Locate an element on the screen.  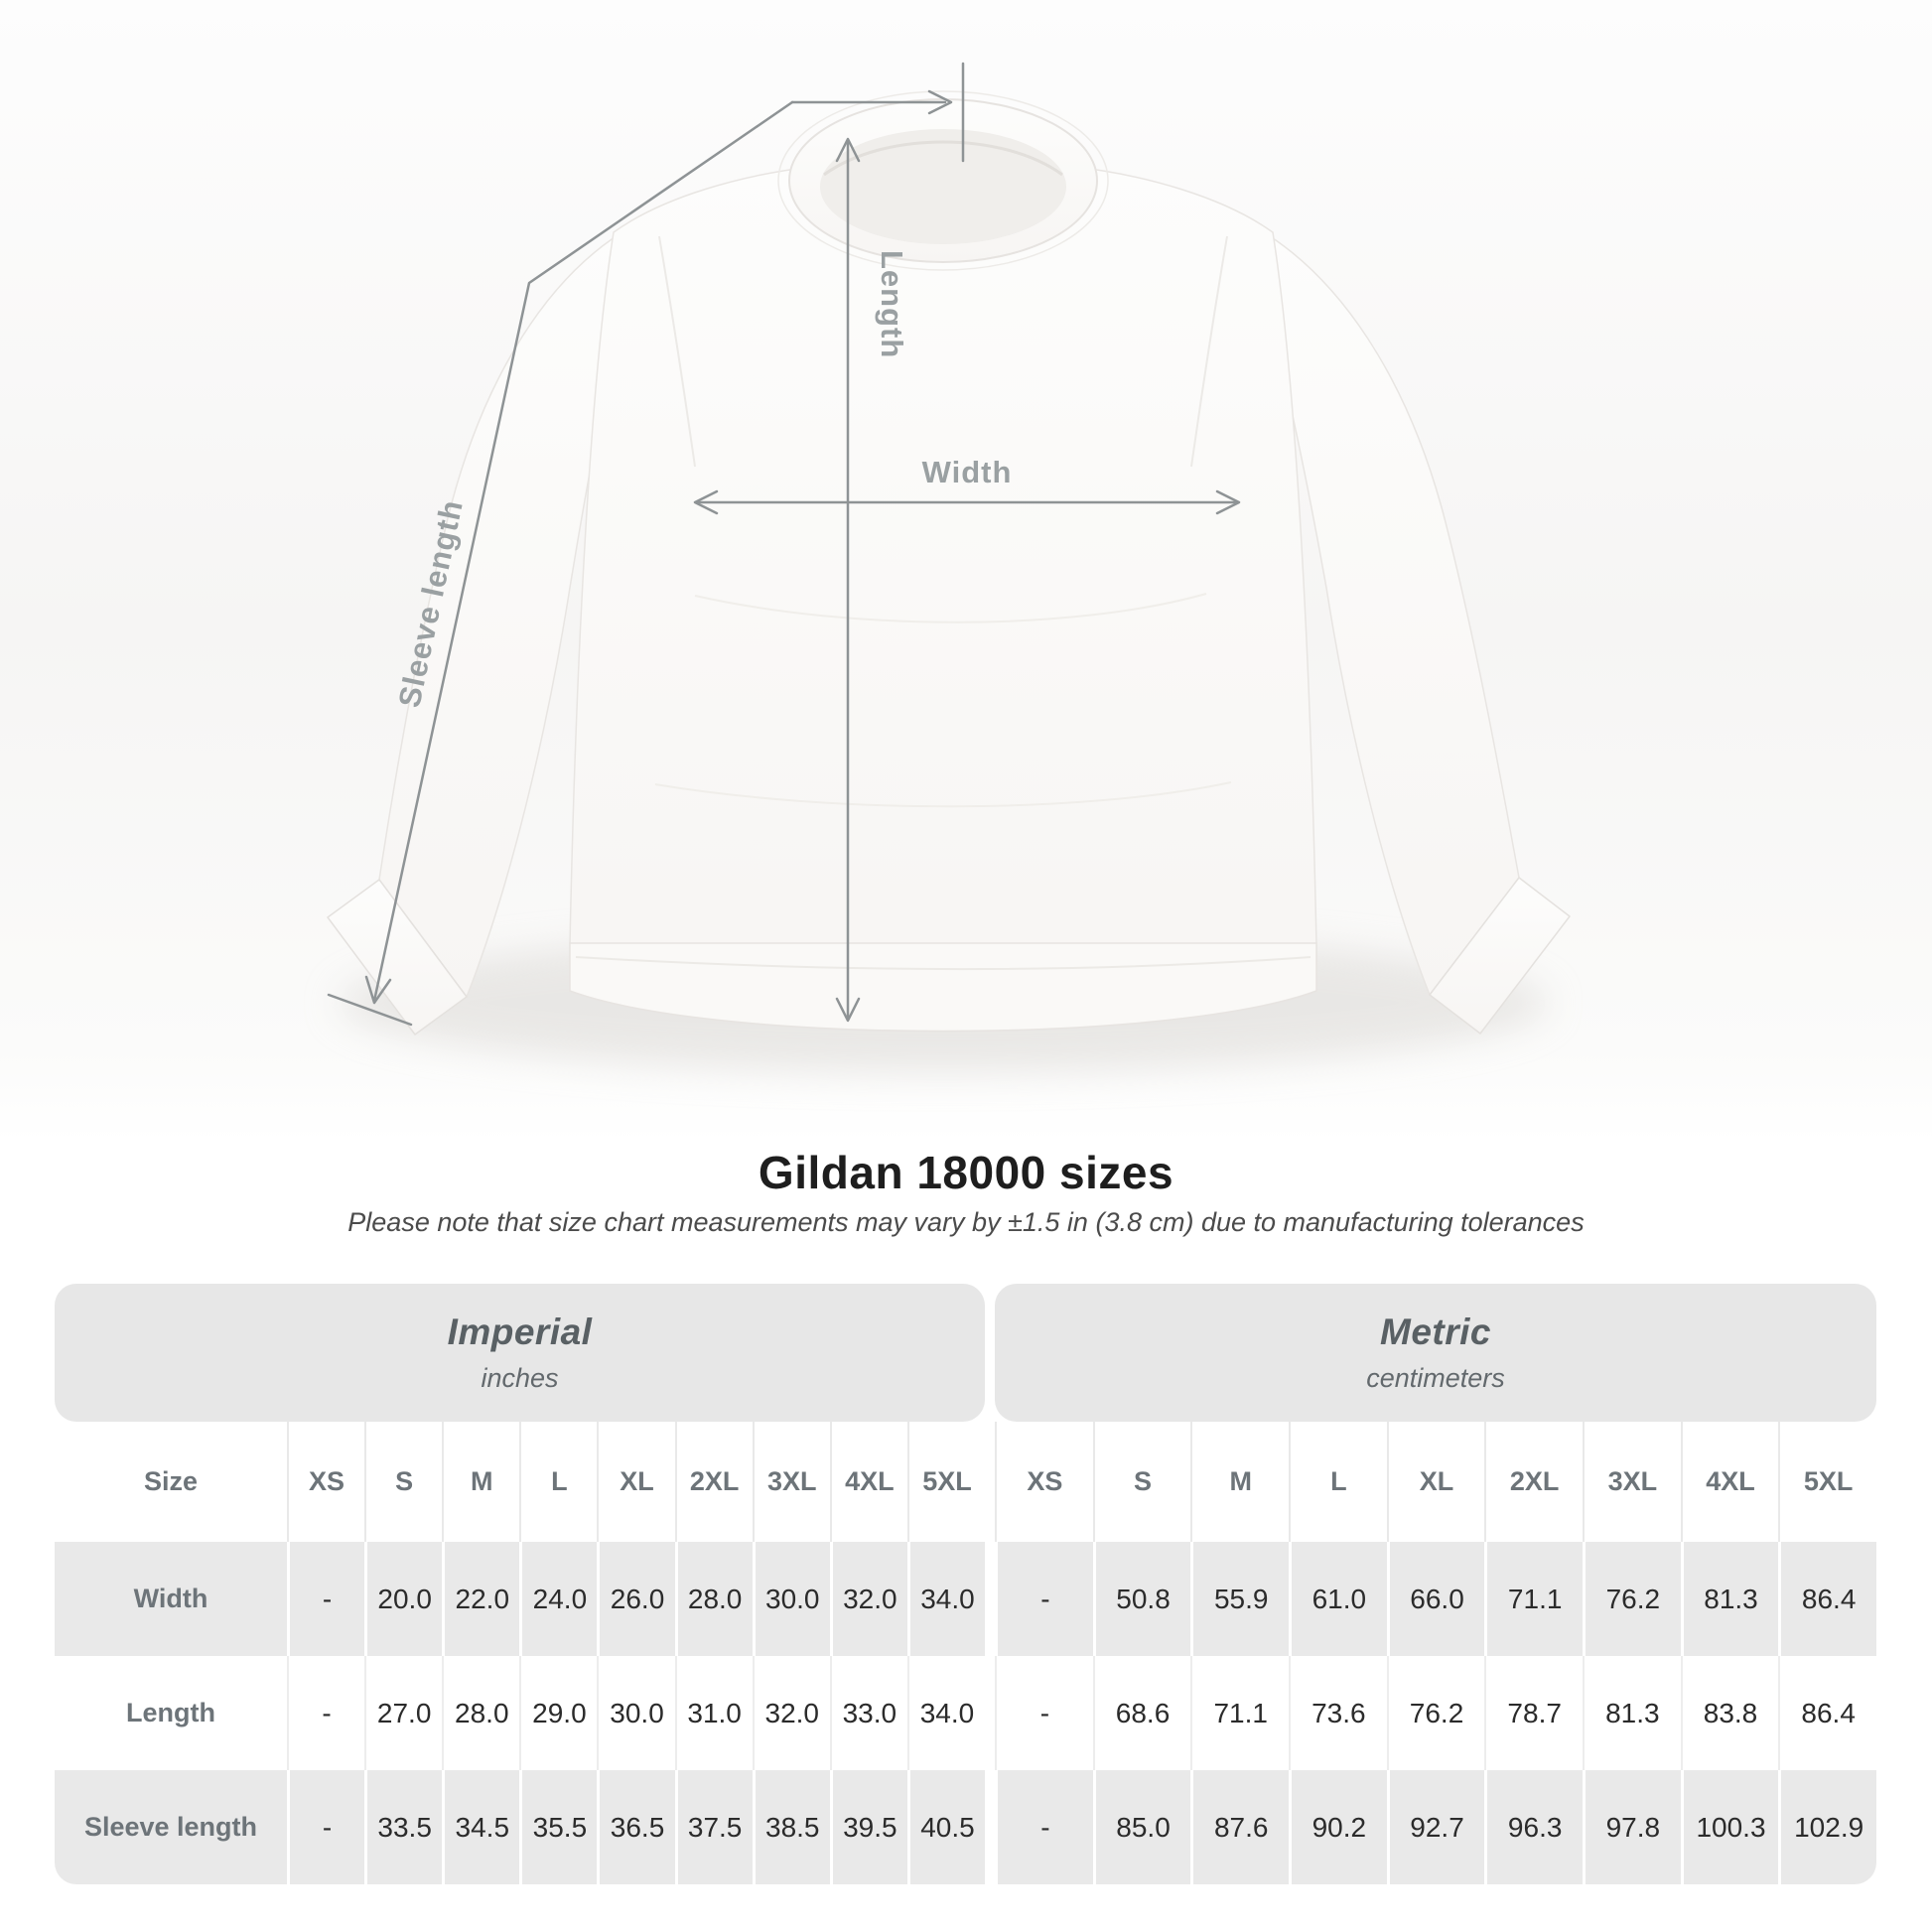
width-arrow is located at coordinates (967, 502).